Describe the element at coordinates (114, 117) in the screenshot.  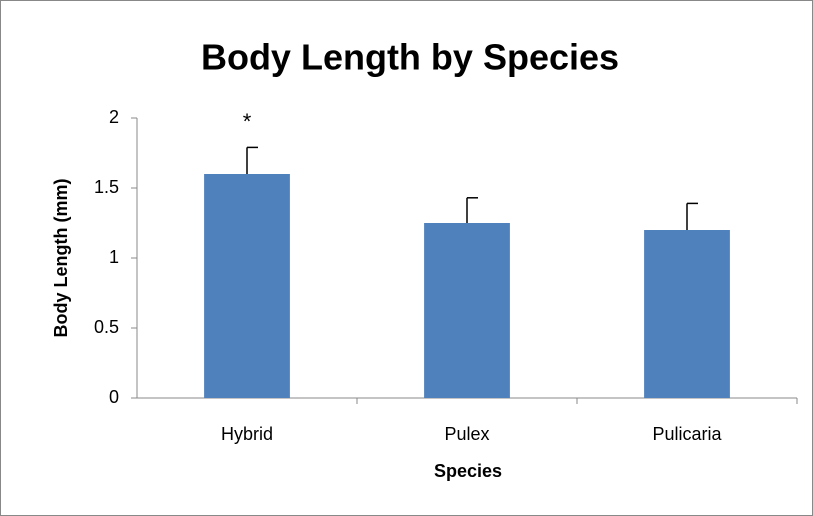
I see `y-tick-label: 2` at that location.